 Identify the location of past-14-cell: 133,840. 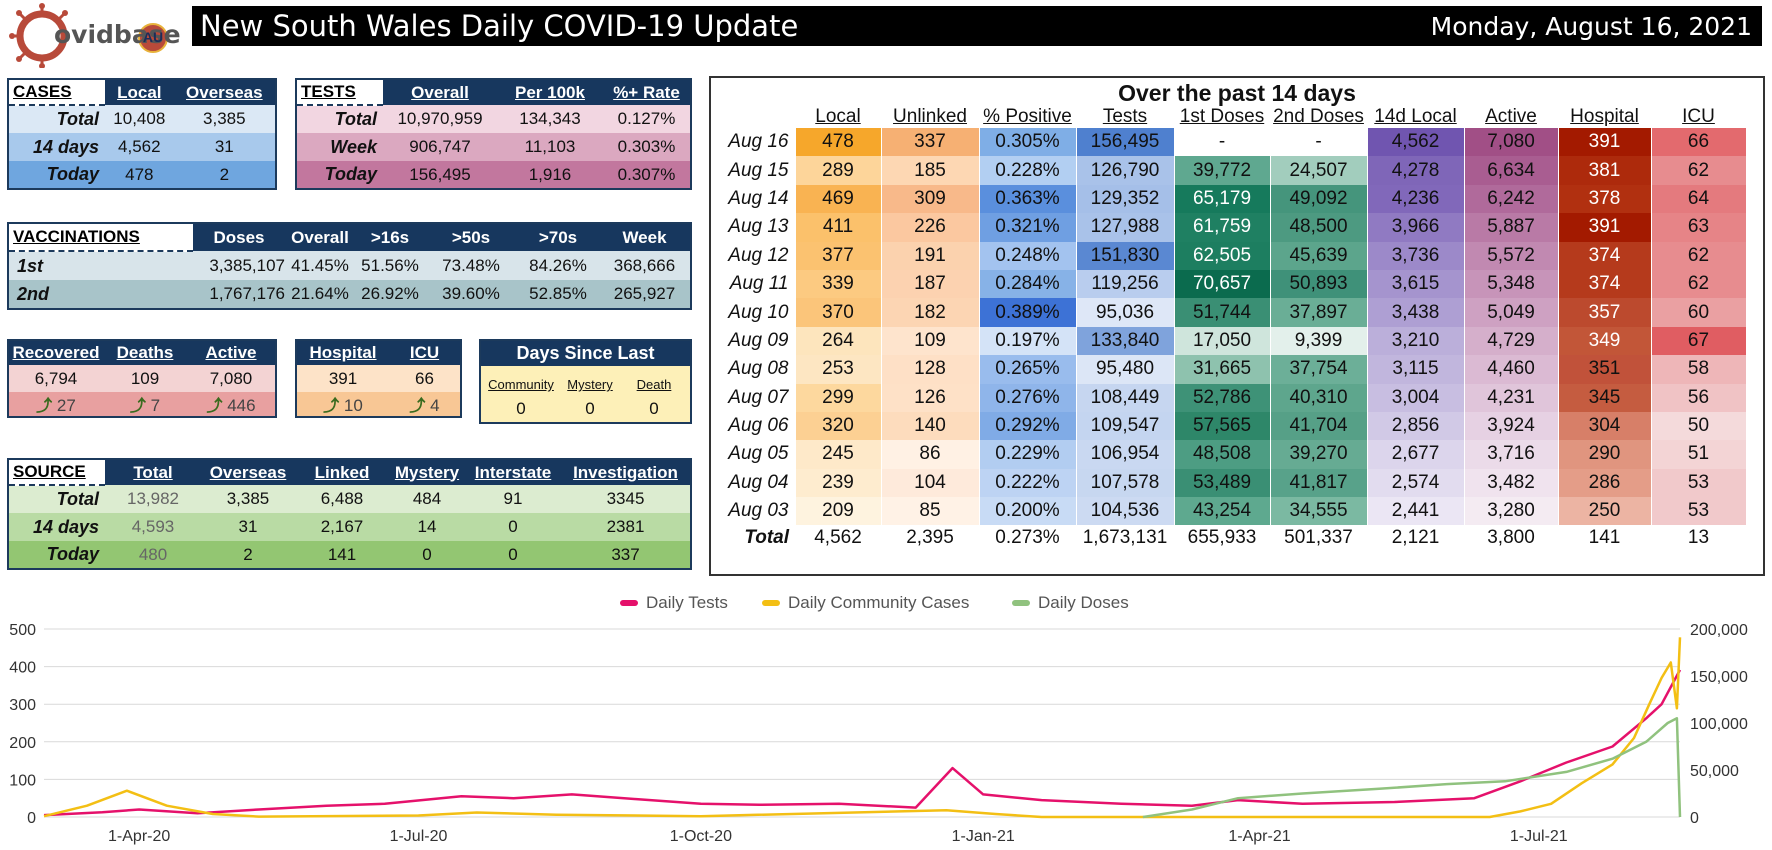
(1125, 341).